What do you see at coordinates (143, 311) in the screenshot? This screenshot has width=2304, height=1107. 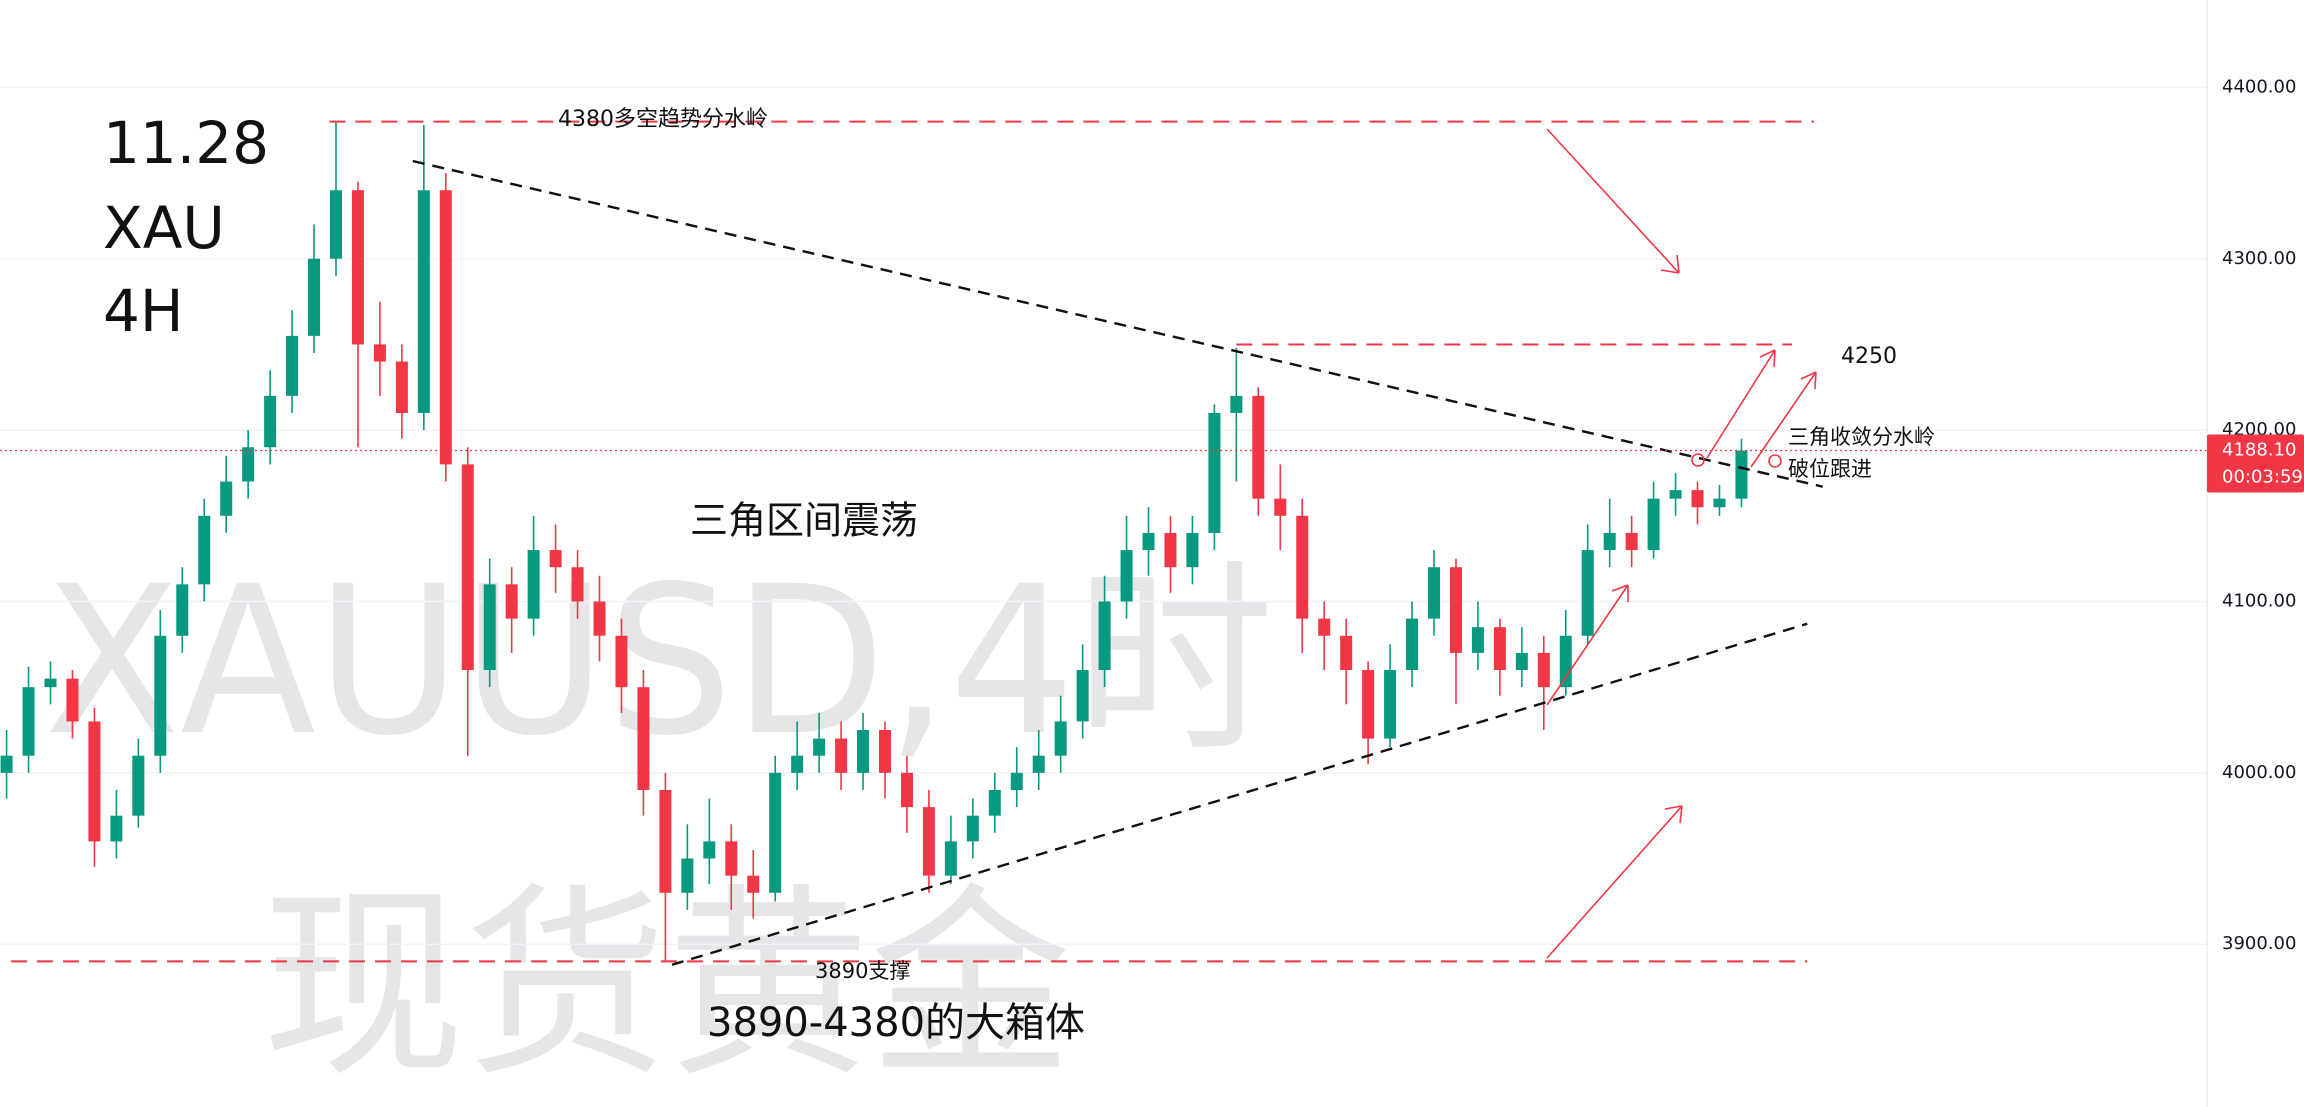 I see `title-line: 4H` at bounding box center [143, 311].